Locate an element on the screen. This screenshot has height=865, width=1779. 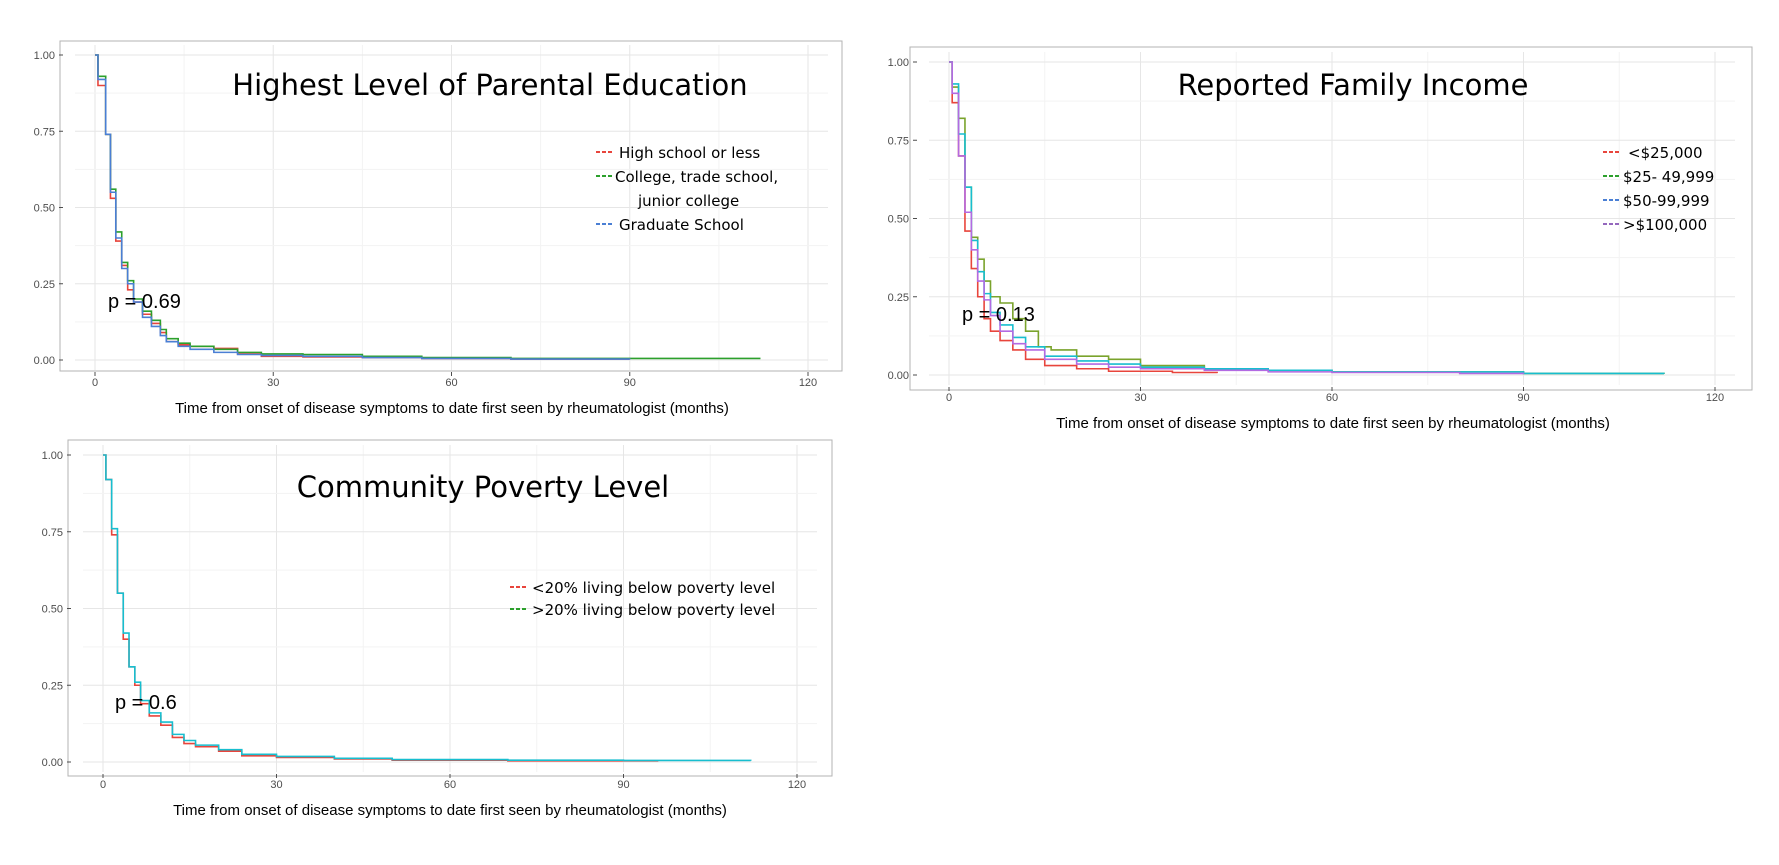
legend-label-graduate: Graduate School is located at coordinates (681, 225).